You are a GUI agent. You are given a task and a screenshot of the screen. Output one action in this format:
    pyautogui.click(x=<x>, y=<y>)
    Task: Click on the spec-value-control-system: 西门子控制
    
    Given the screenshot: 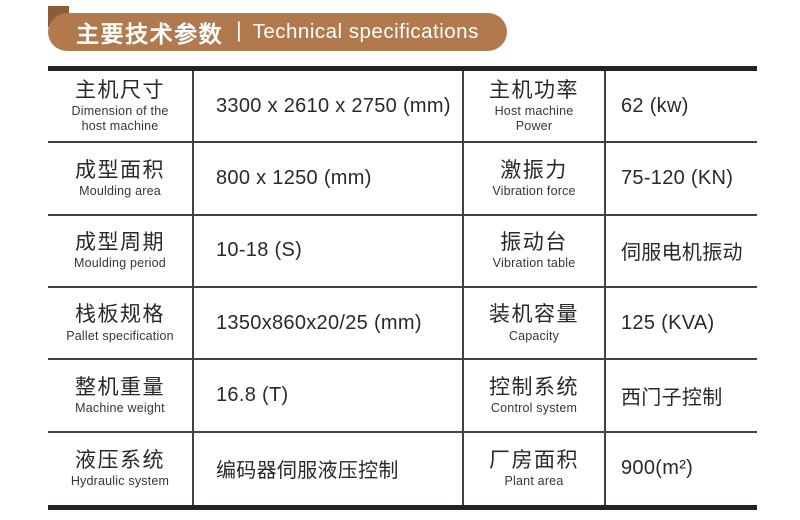 What is the action you would take?
    pyautogui.click(x=681, y=396)
    